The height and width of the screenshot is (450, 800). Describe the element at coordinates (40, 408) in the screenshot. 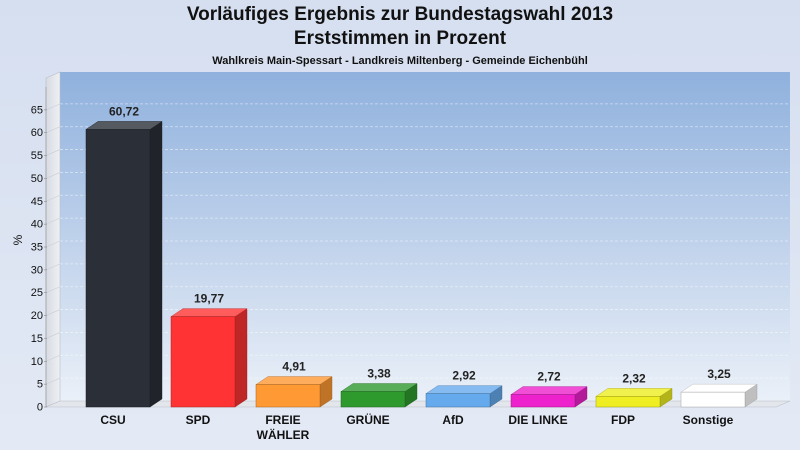

I see `y-tick-label: 0` at that location.